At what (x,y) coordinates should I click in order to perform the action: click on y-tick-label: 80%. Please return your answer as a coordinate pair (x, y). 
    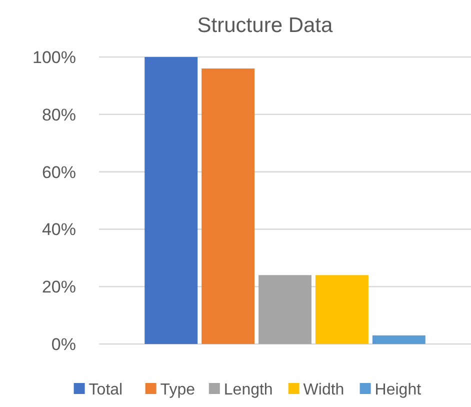
    Looking at the image, I should click on (59, 114).